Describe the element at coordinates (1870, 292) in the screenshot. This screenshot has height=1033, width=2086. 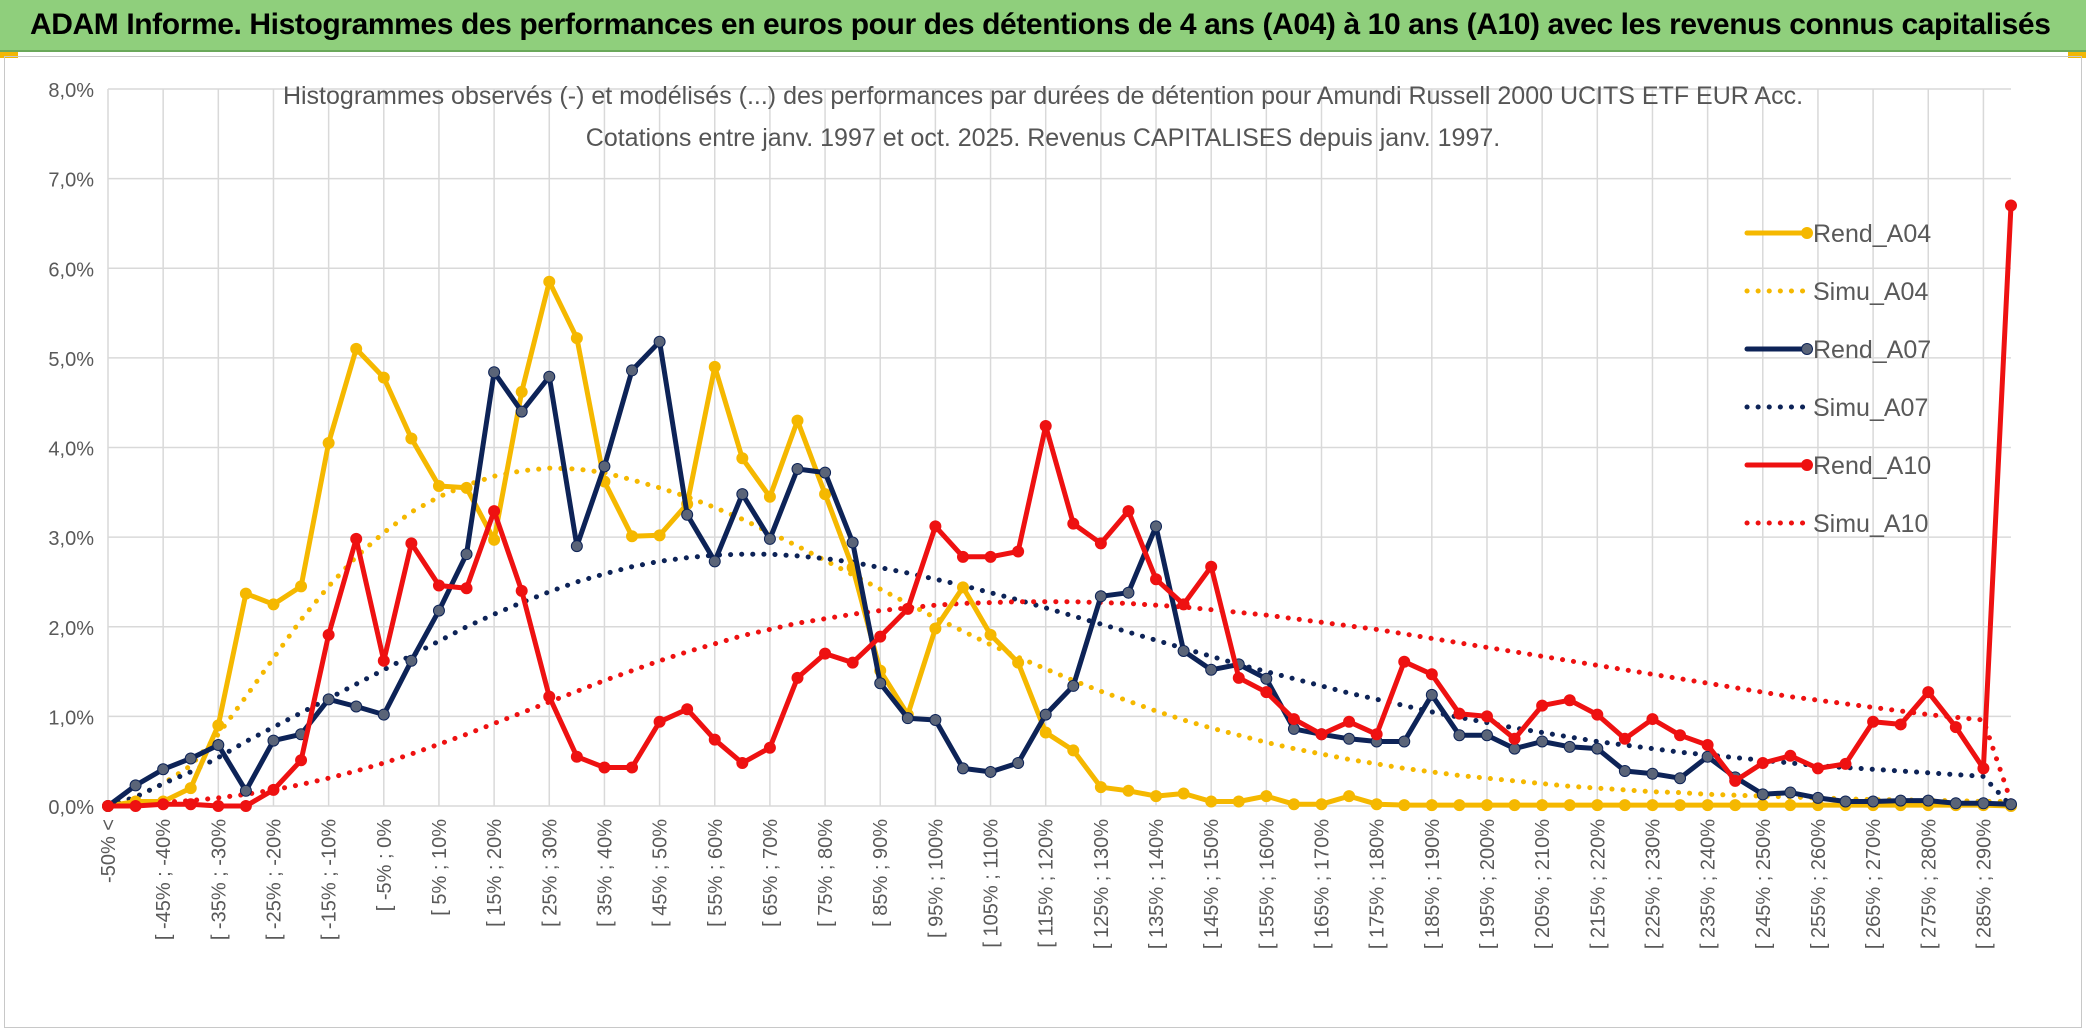
I see `legend-label: Simu_A04` at that location.